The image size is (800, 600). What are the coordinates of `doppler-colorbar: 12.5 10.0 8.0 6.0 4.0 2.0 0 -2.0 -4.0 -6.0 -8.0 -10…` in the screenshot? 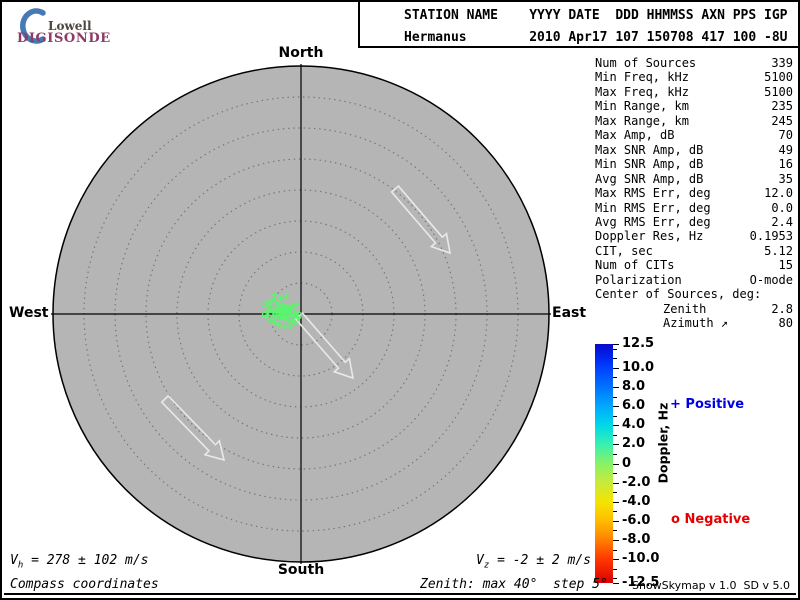 It's located at (695, 463).